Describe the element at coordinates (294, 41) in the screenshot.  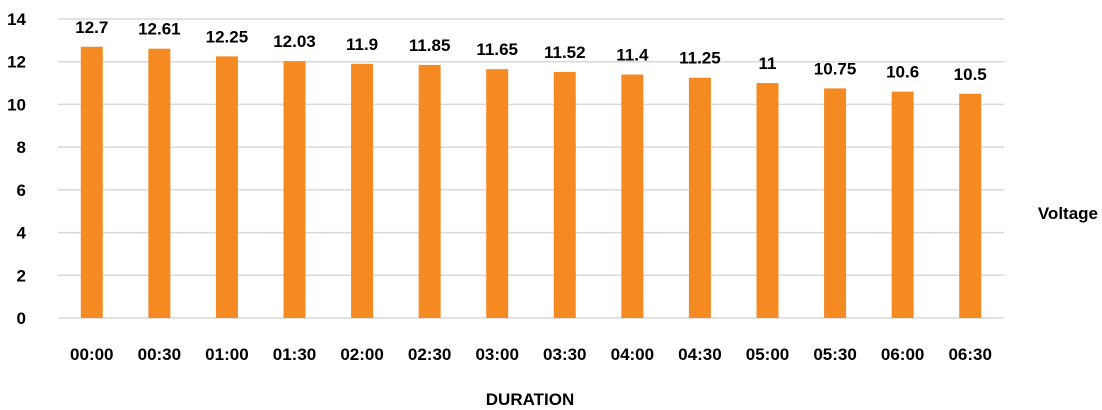
I see `data-label: 12.03` at that location.